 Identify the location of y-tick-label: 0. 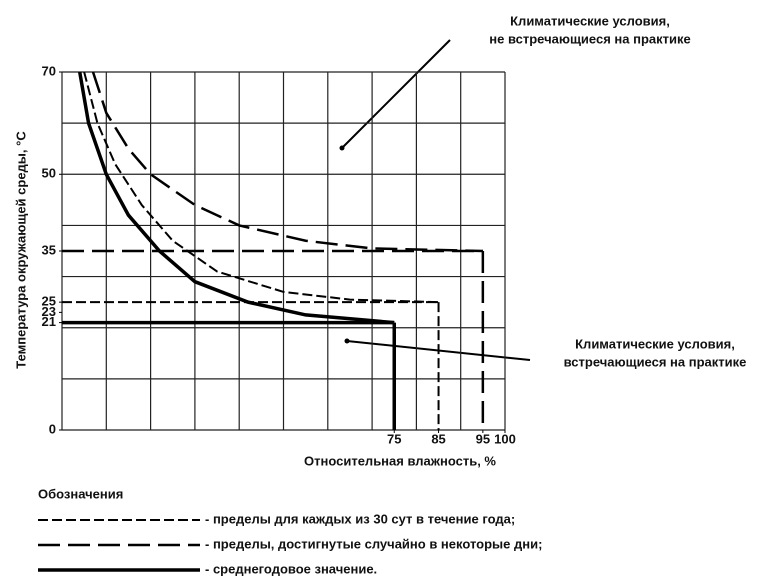
(52, 428).